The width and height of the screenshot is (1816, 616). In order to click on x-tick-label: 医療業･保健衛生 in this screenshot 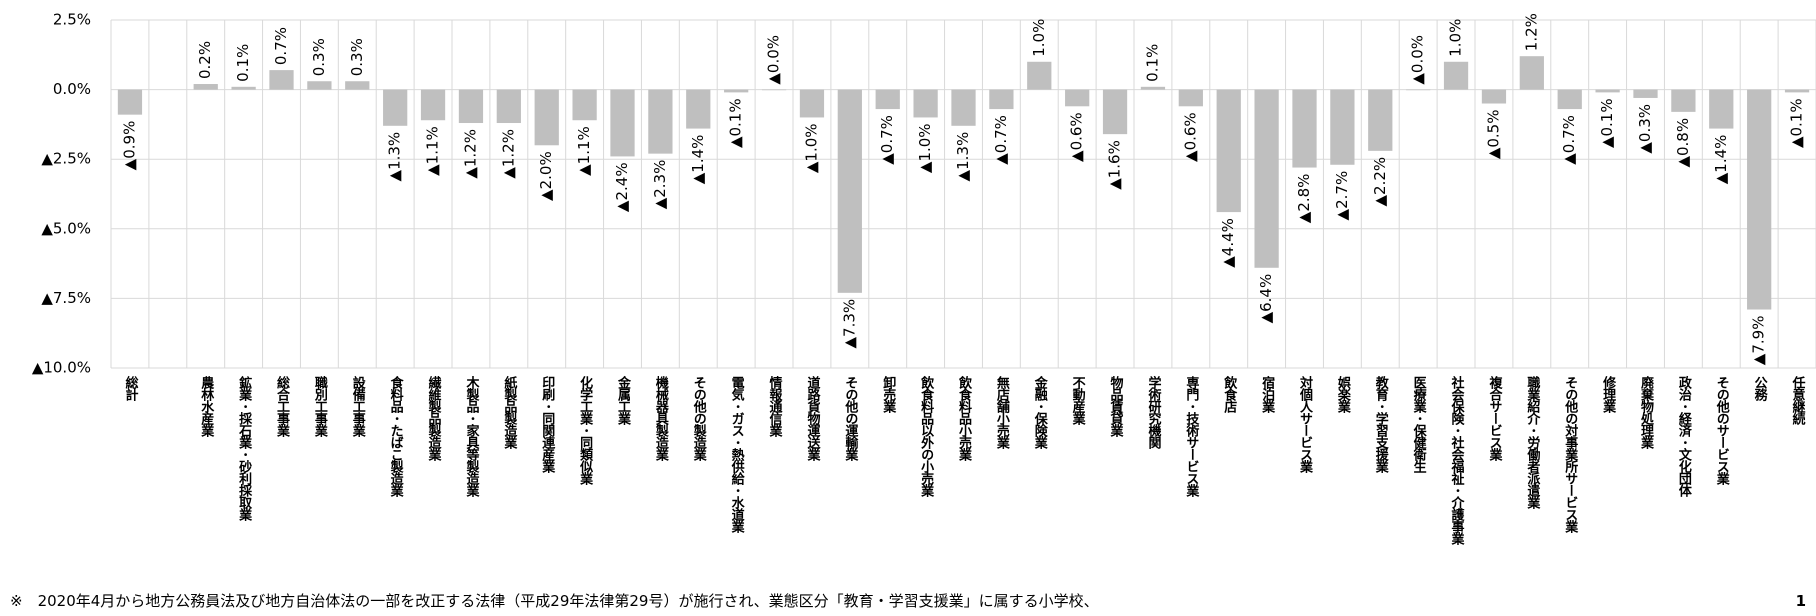, I will do `click(1419, 424)`.